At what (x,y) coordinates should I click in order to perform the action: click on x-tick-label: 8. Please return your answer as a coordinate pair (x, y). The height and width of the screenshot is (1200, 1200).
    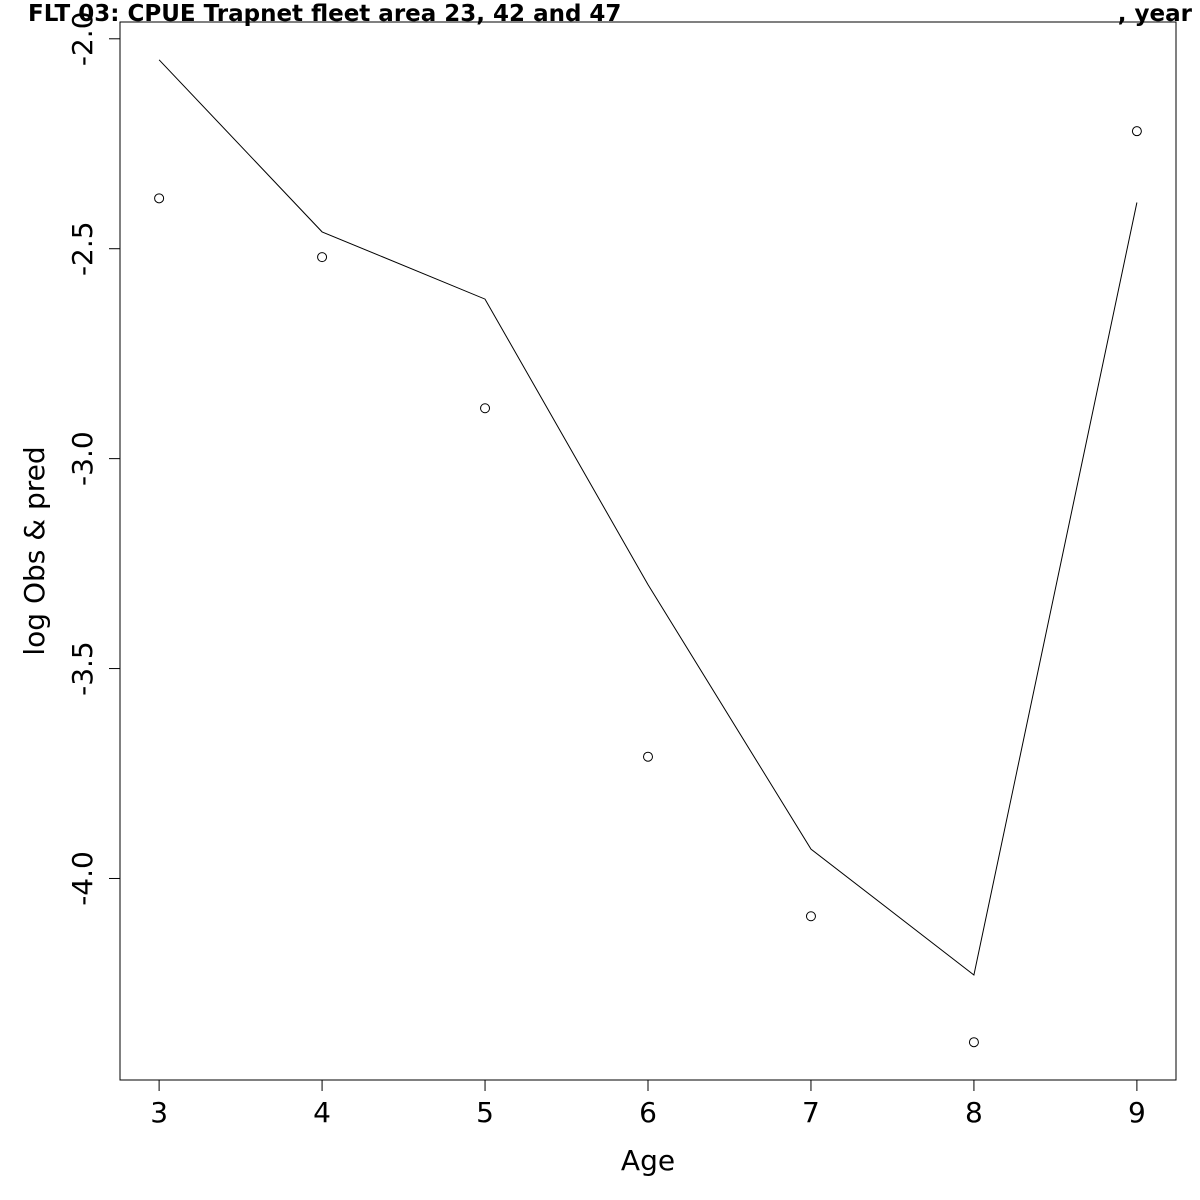
    Looking at the image, I should click on (974, 1112).